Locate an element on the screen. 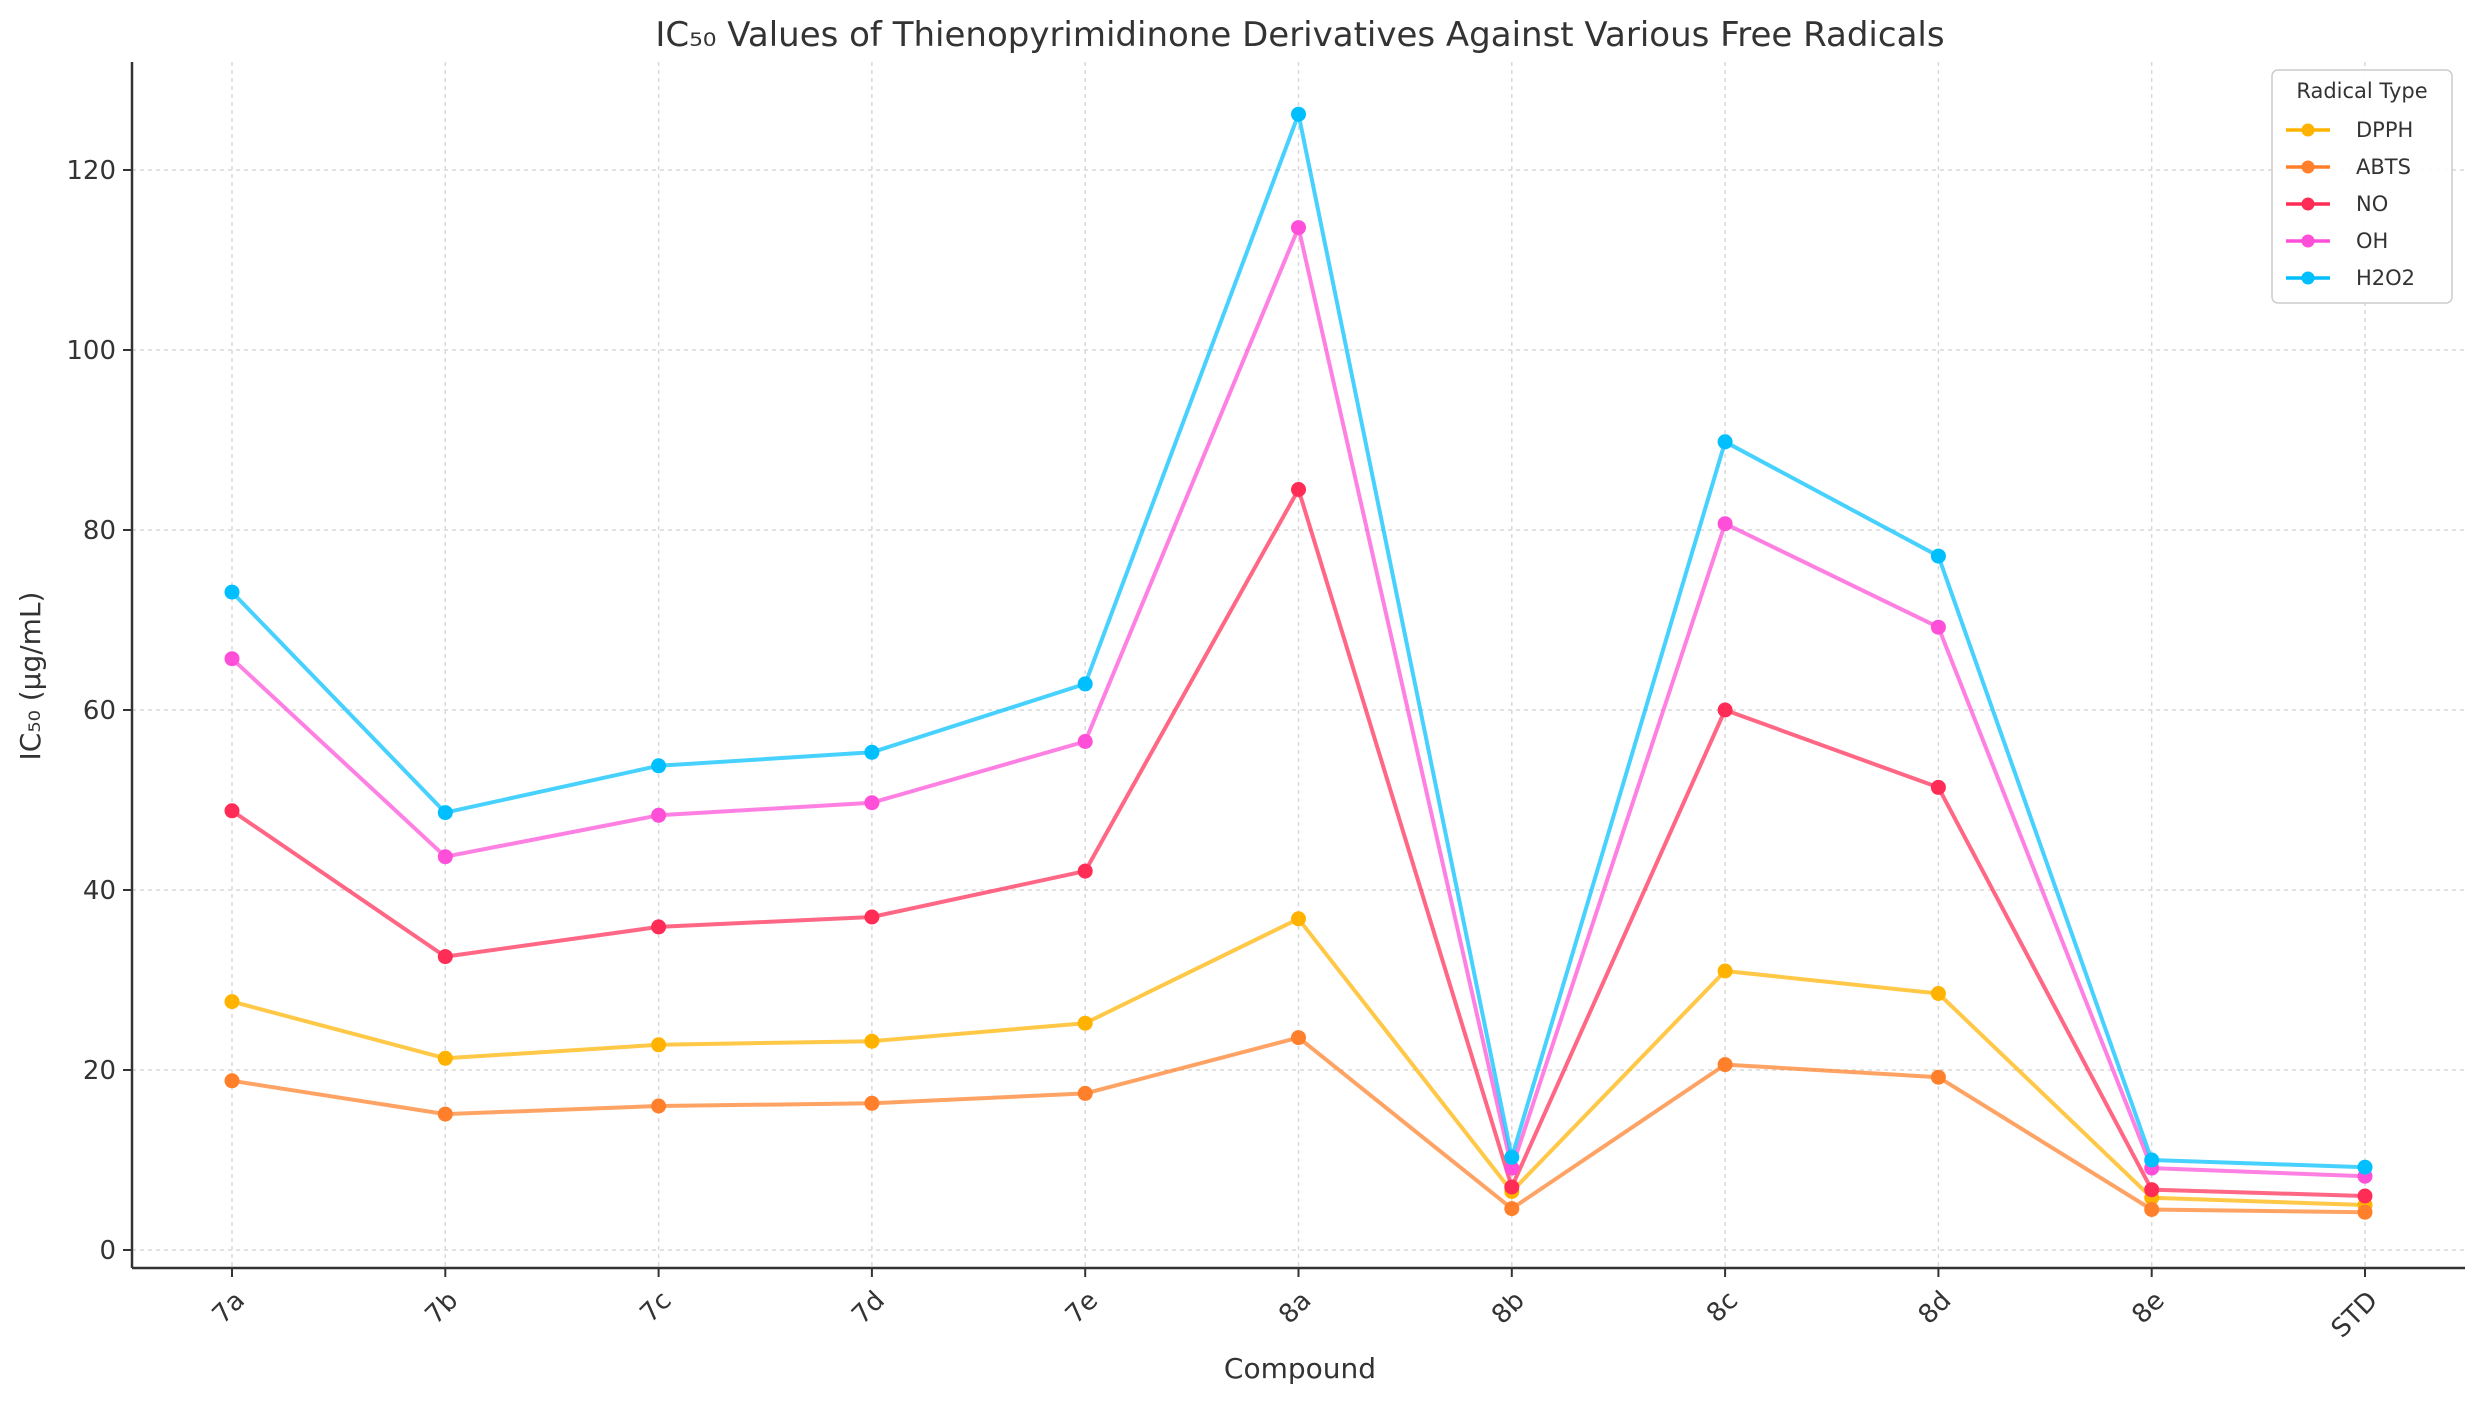  x-tick-label: STD is located at coordinates (2355, 1315).